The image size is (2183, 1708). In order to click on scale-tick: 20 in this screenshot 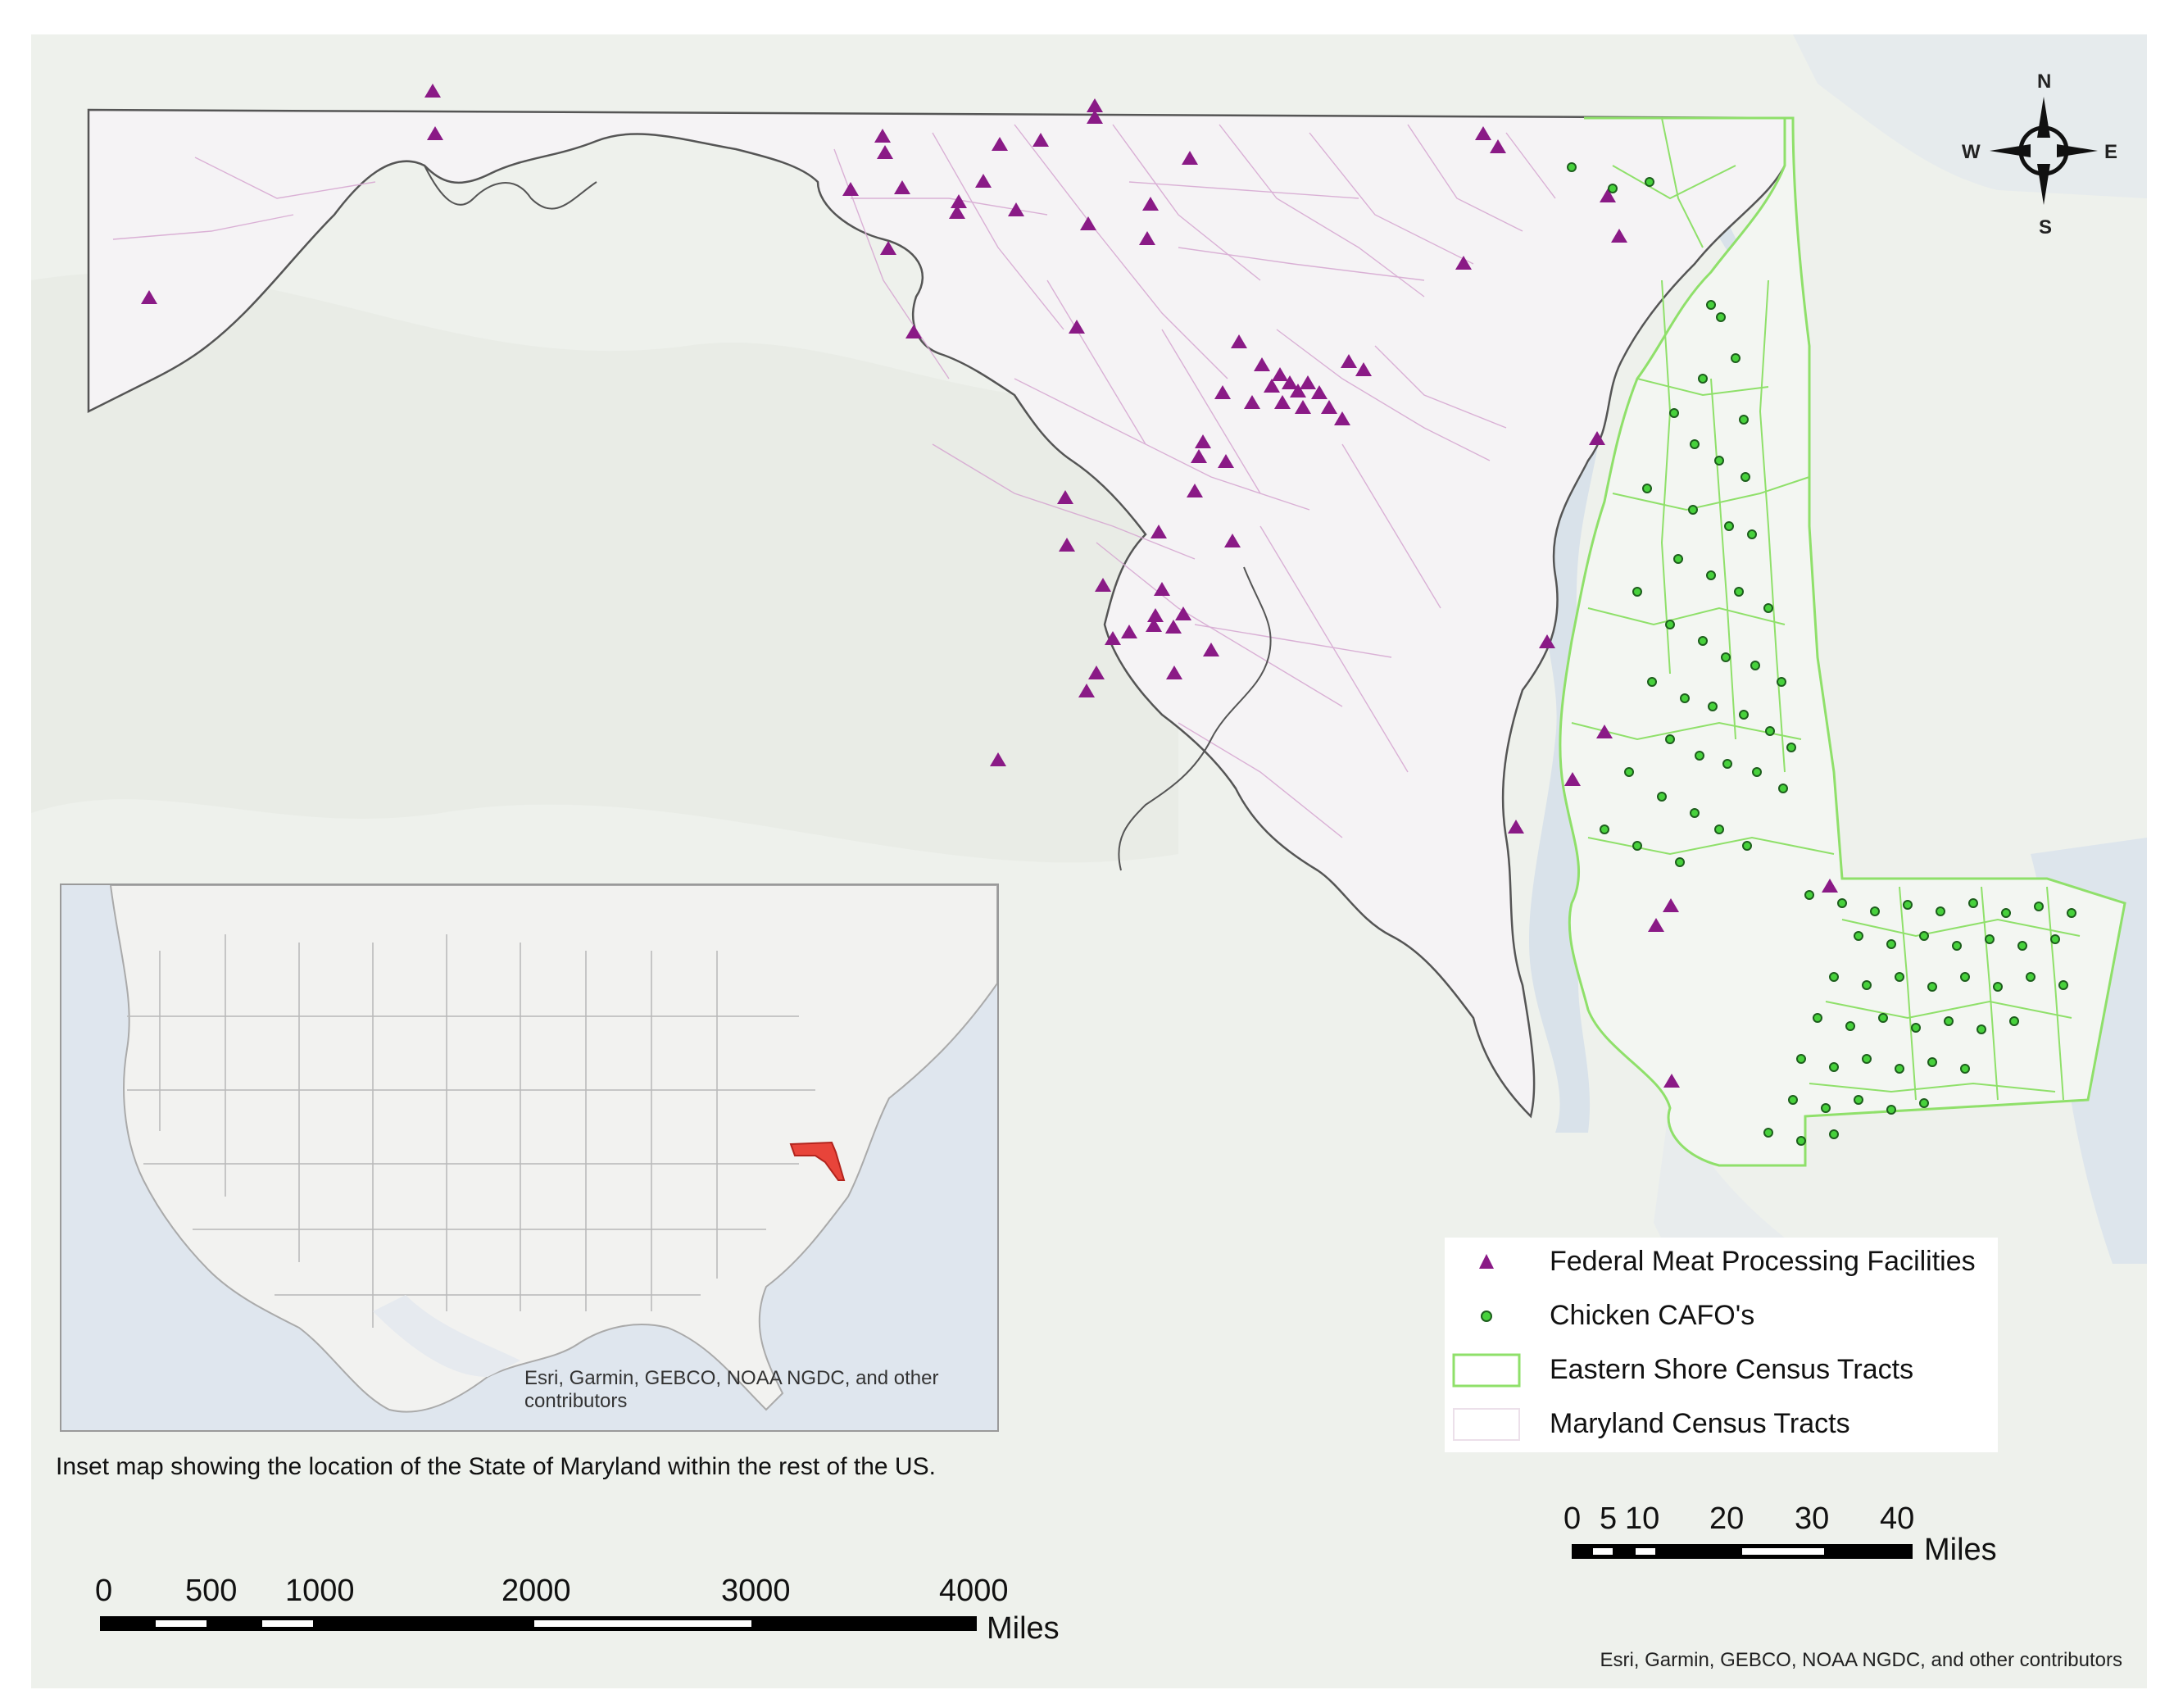, I will do `click(1727, 1518)`.